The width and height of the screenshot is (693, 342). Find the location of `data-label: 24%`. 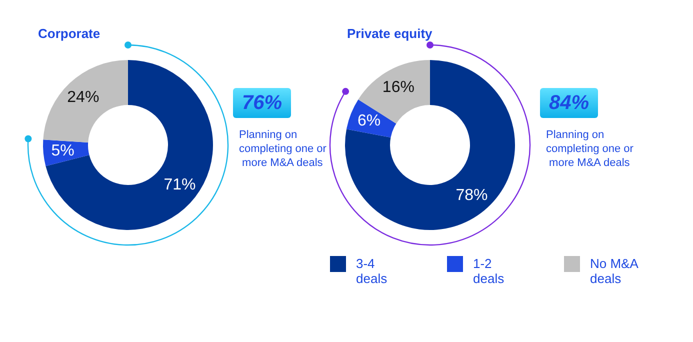

data-label: 24% is located at coordinates (83, 97).